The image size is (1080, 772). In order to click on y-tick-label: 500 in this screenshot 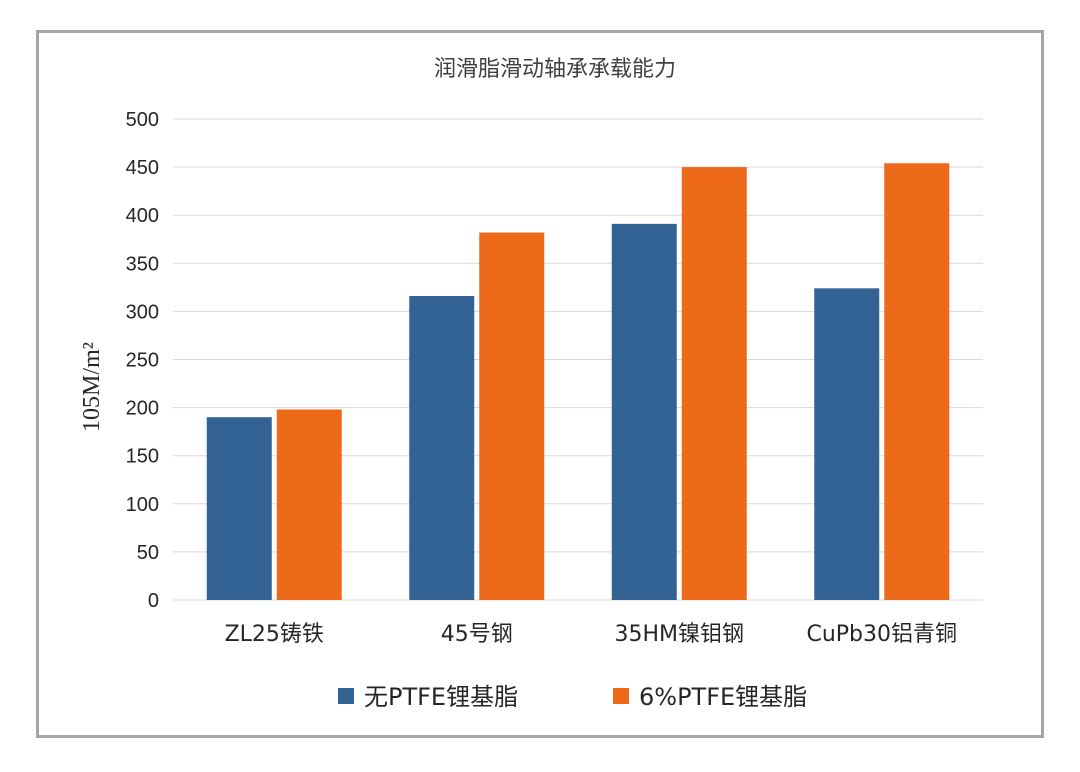, I will do `click(142, 120)`.